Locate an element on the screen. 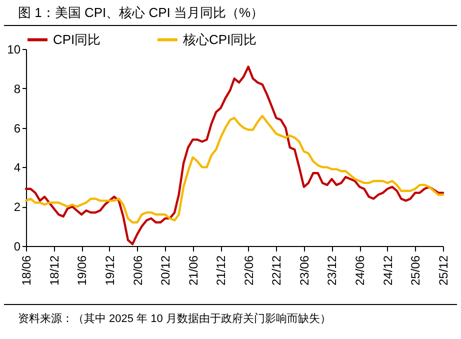 The width and height of the screenshot is (461, 339). y-tick-label: 8 is located at coordinates (17, 89).